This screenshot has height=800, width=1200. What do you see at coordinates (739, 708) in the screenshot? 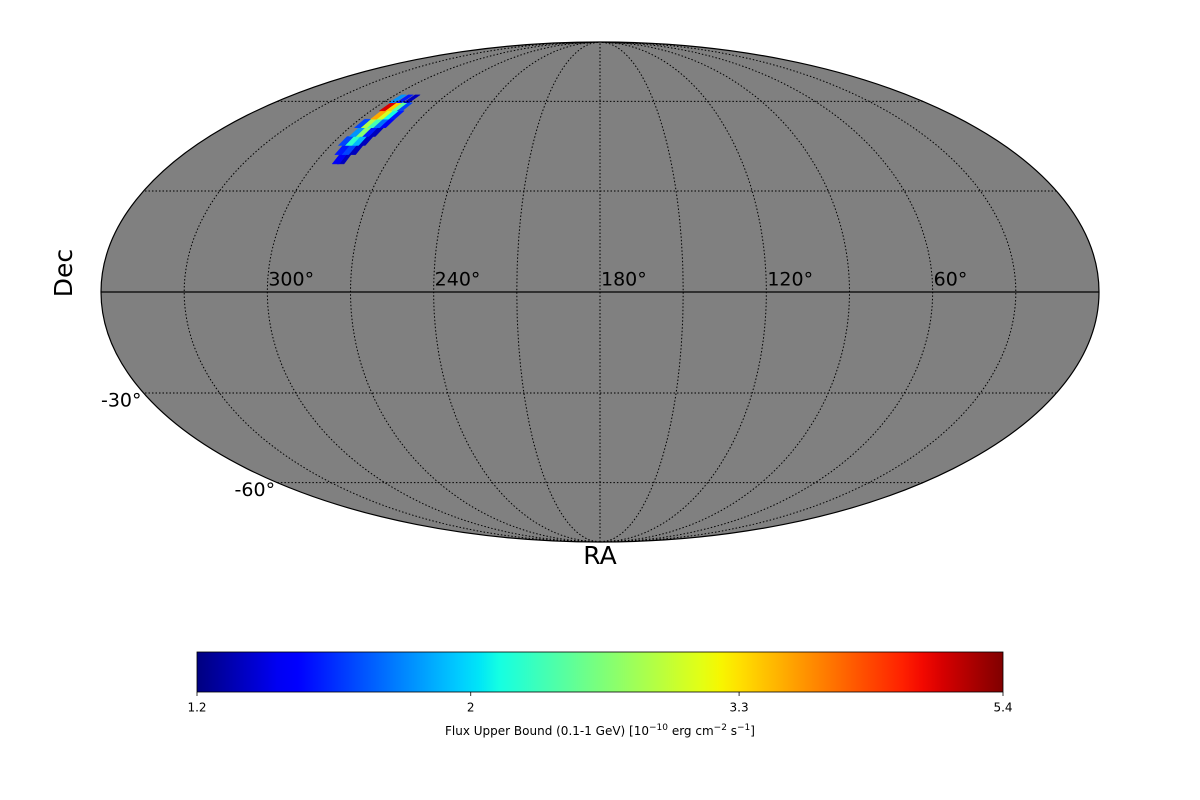
I see `colorbar-tick-label: 3.3` at bounding box center [739, 708].